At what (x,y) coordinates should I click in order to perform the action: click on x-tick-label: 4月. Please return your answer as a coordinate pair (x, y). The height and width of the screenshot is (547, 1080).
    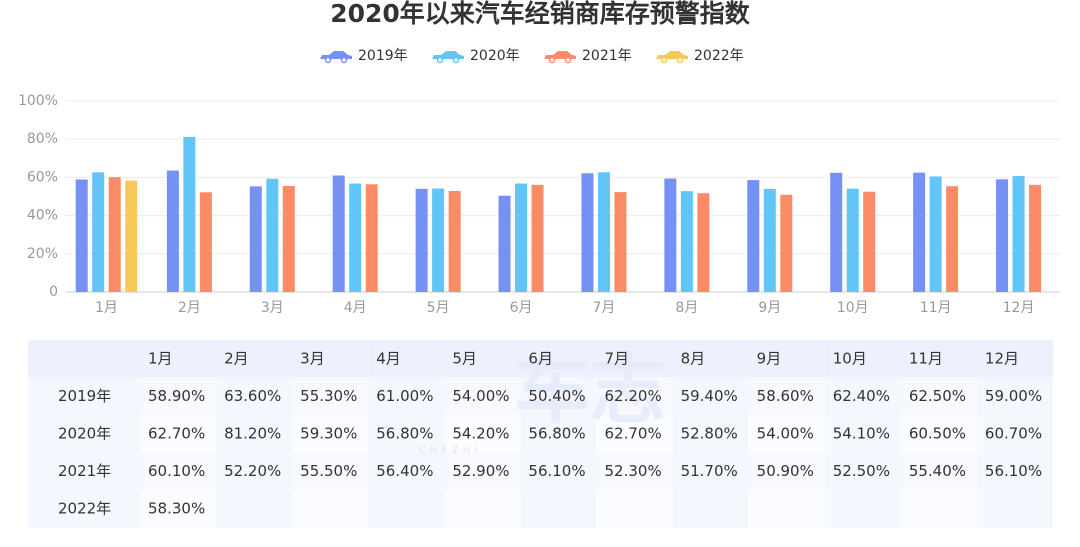
    Looking at the image, I should click on (355, 308).